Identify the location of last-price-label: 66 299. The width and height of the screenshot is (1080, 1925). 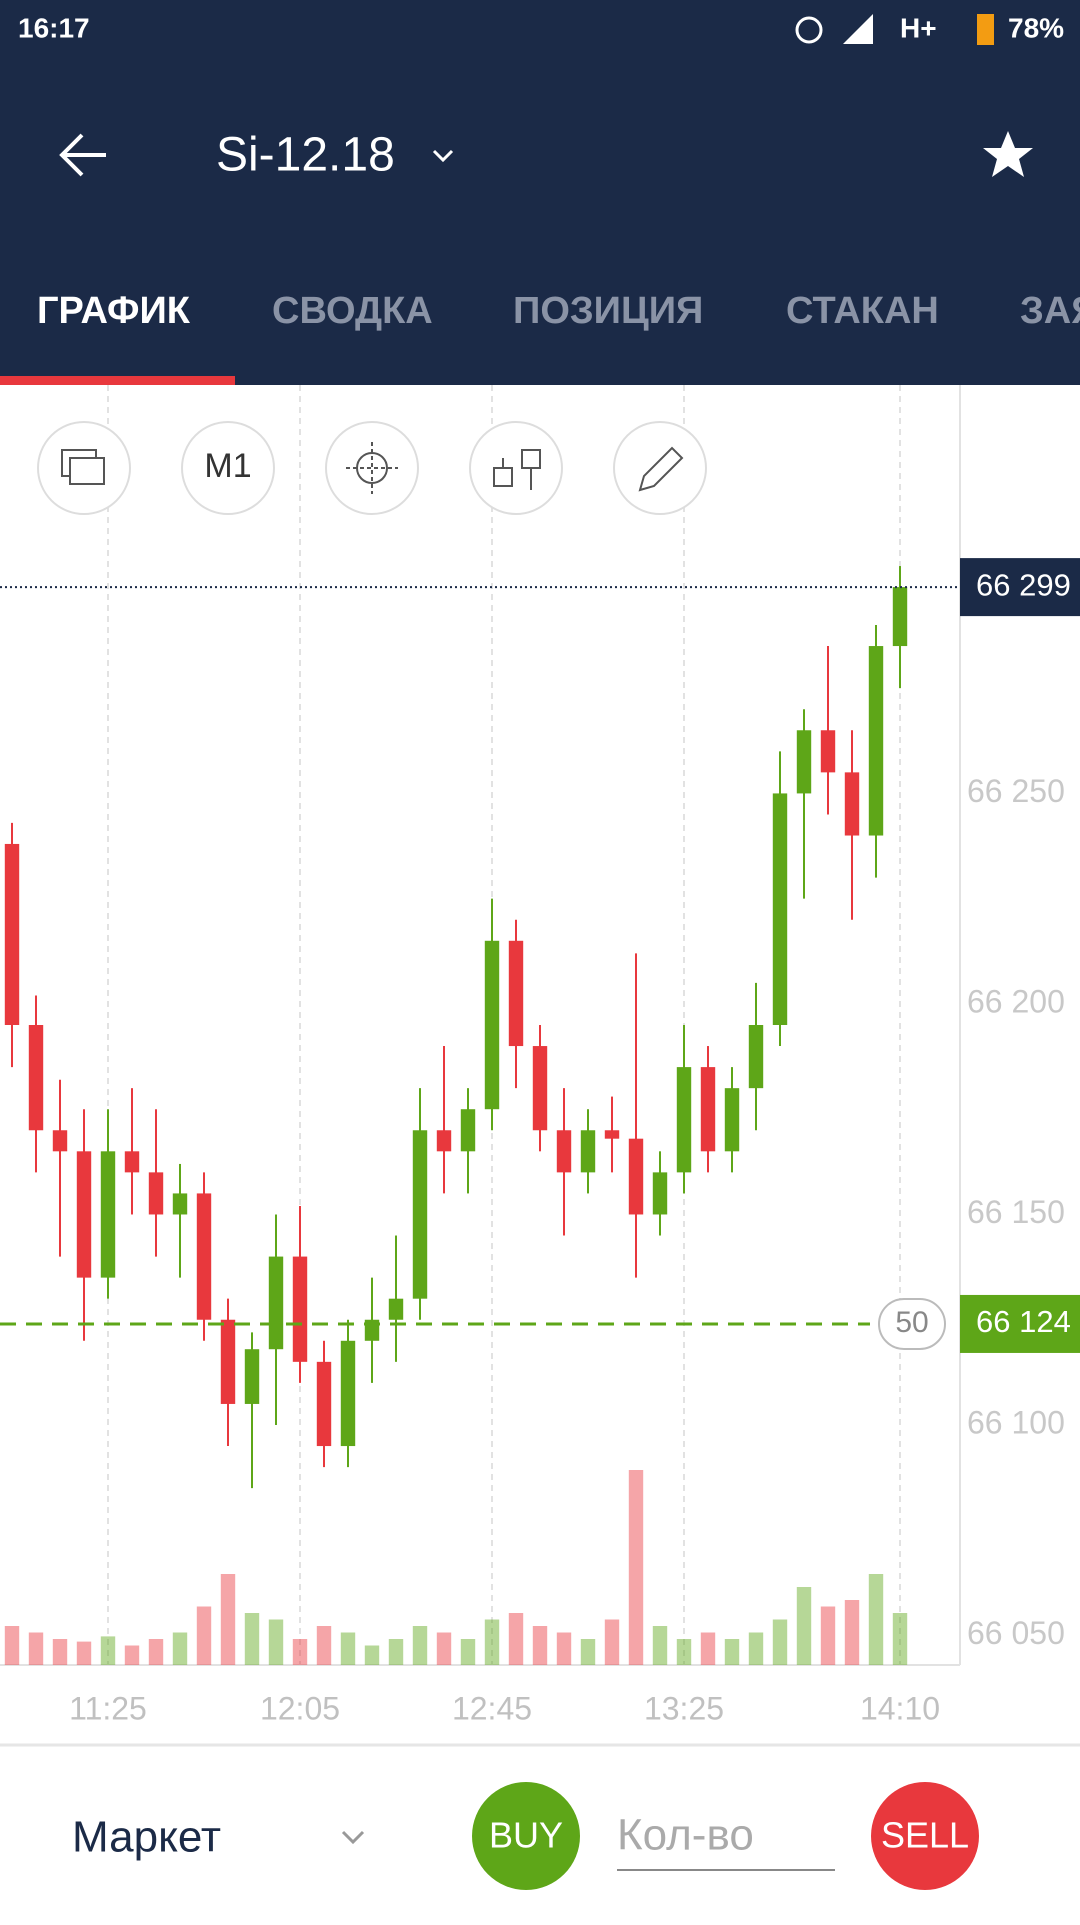
(1023, 584).